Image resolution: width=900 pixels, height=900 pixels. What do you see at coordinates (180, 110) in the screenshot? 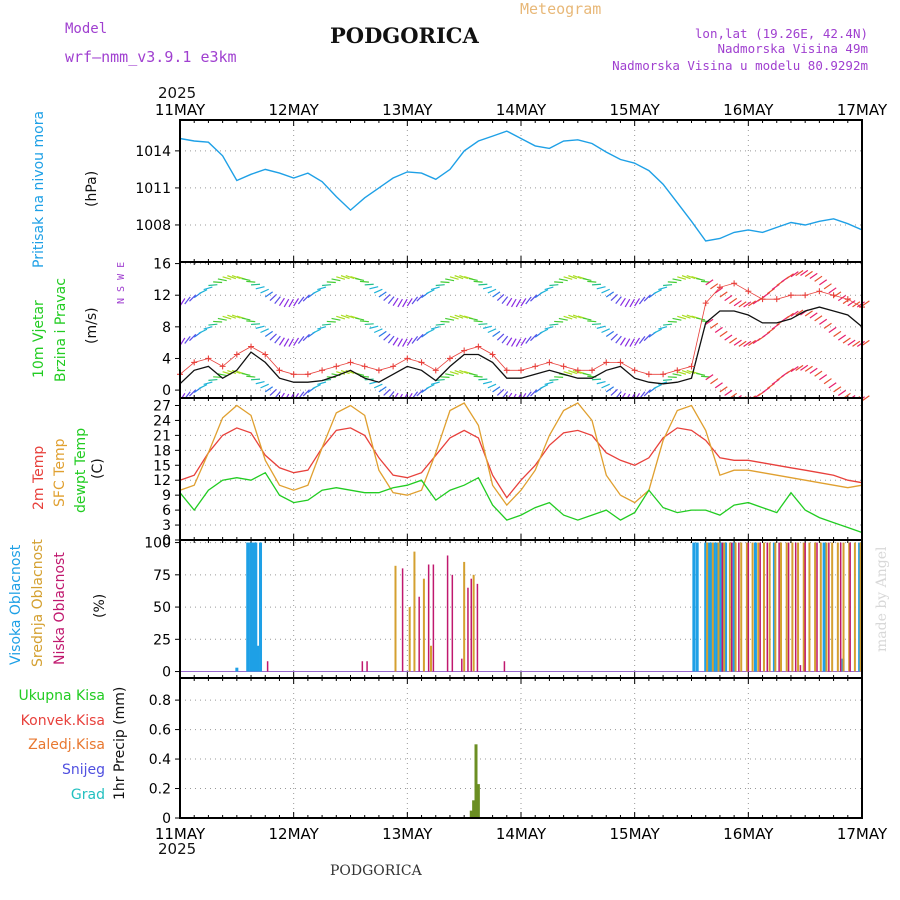
I see `top-day-label: 11MAY` at bounding box center [180, 110].